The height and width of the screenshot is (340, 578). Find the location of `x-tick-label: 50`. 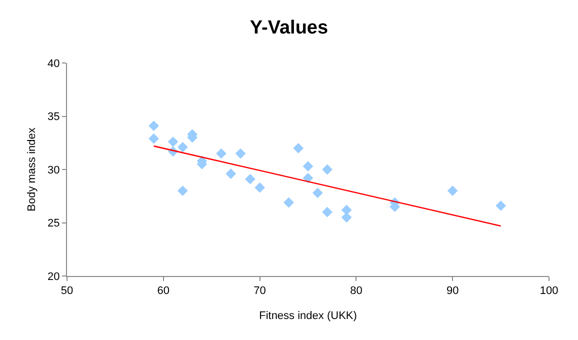

x-tick-label: 50 is located at coordinates (67, 291).